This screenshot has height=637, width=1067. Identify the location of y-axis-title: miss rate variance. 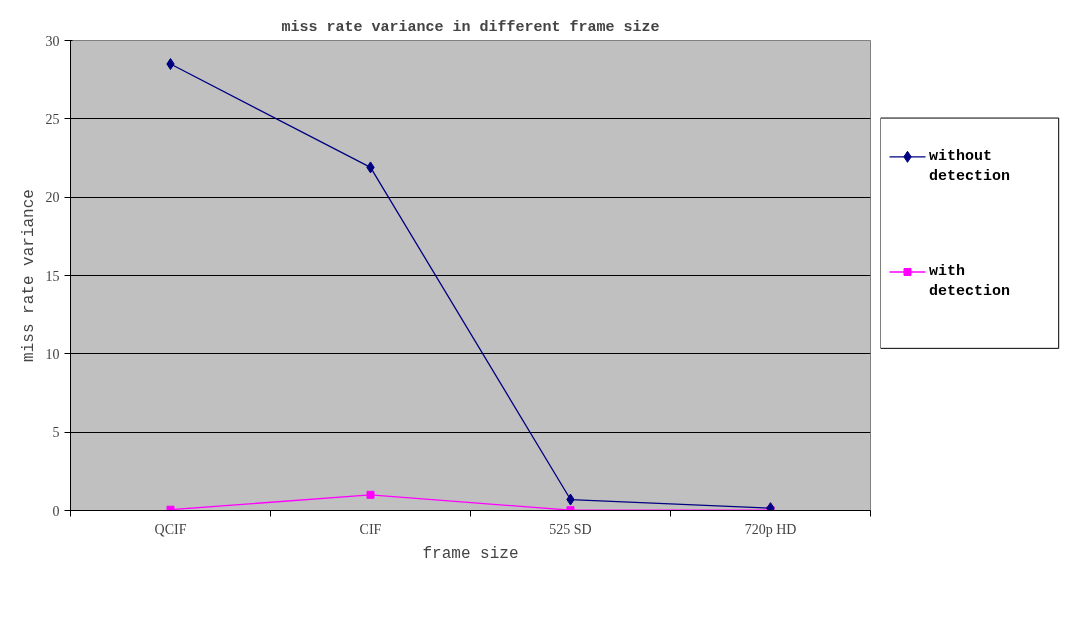
(28, 275).